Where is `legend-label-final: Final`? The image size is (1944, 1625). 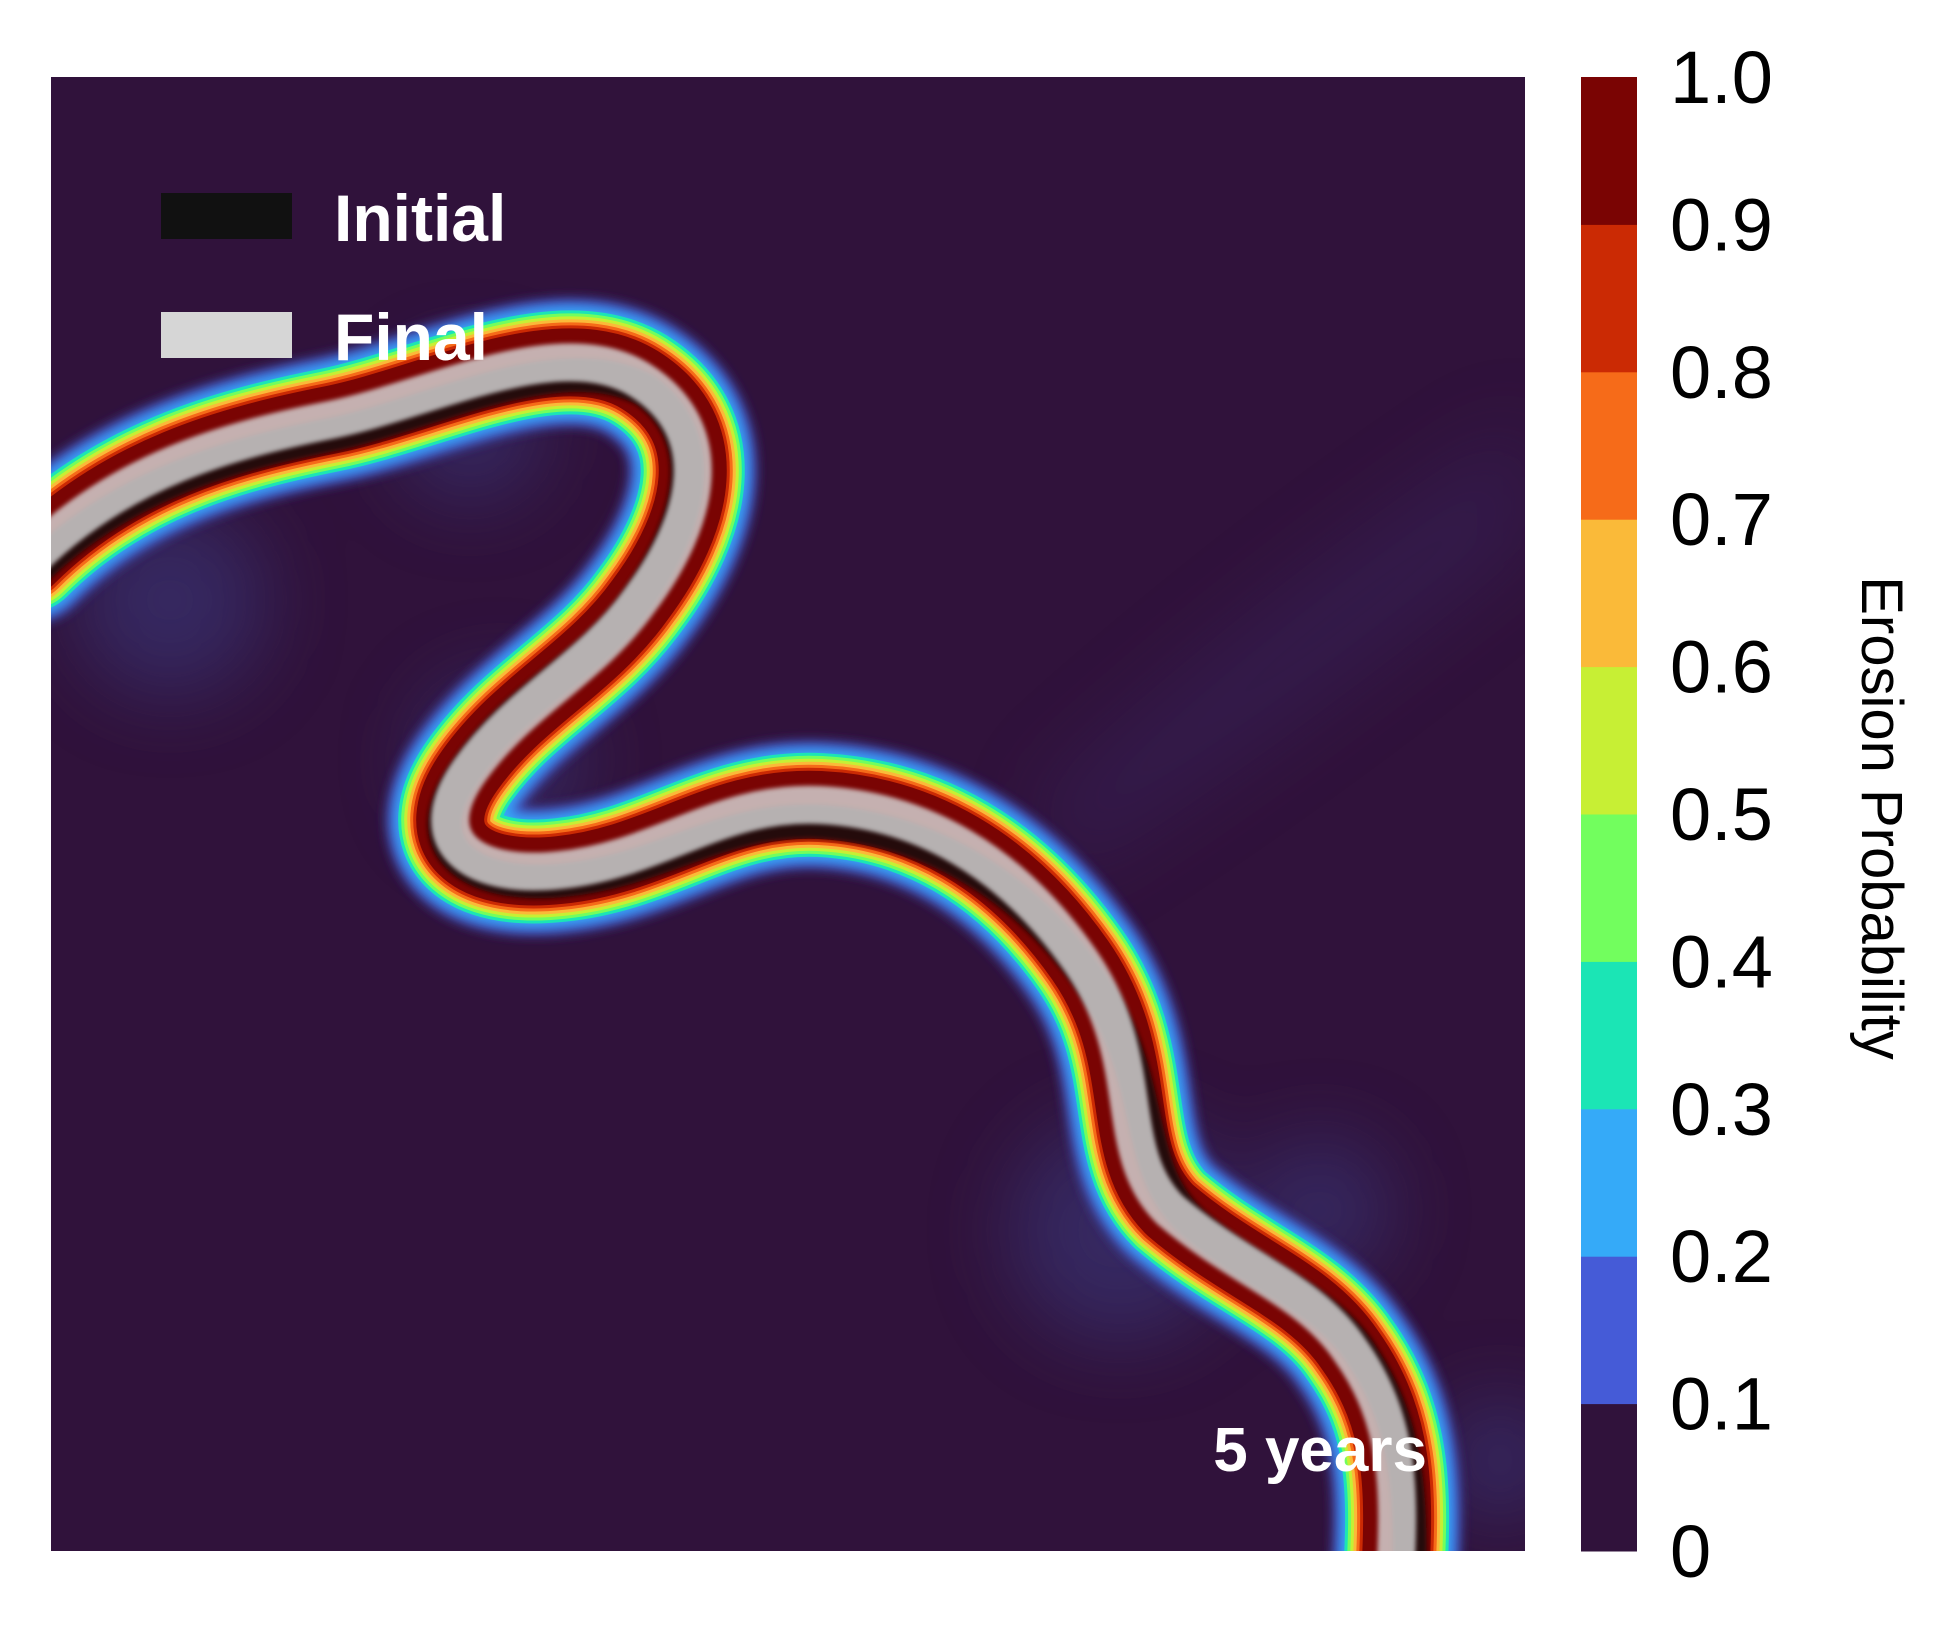 legend-label-final: Final is located at coordinates (411, 337).